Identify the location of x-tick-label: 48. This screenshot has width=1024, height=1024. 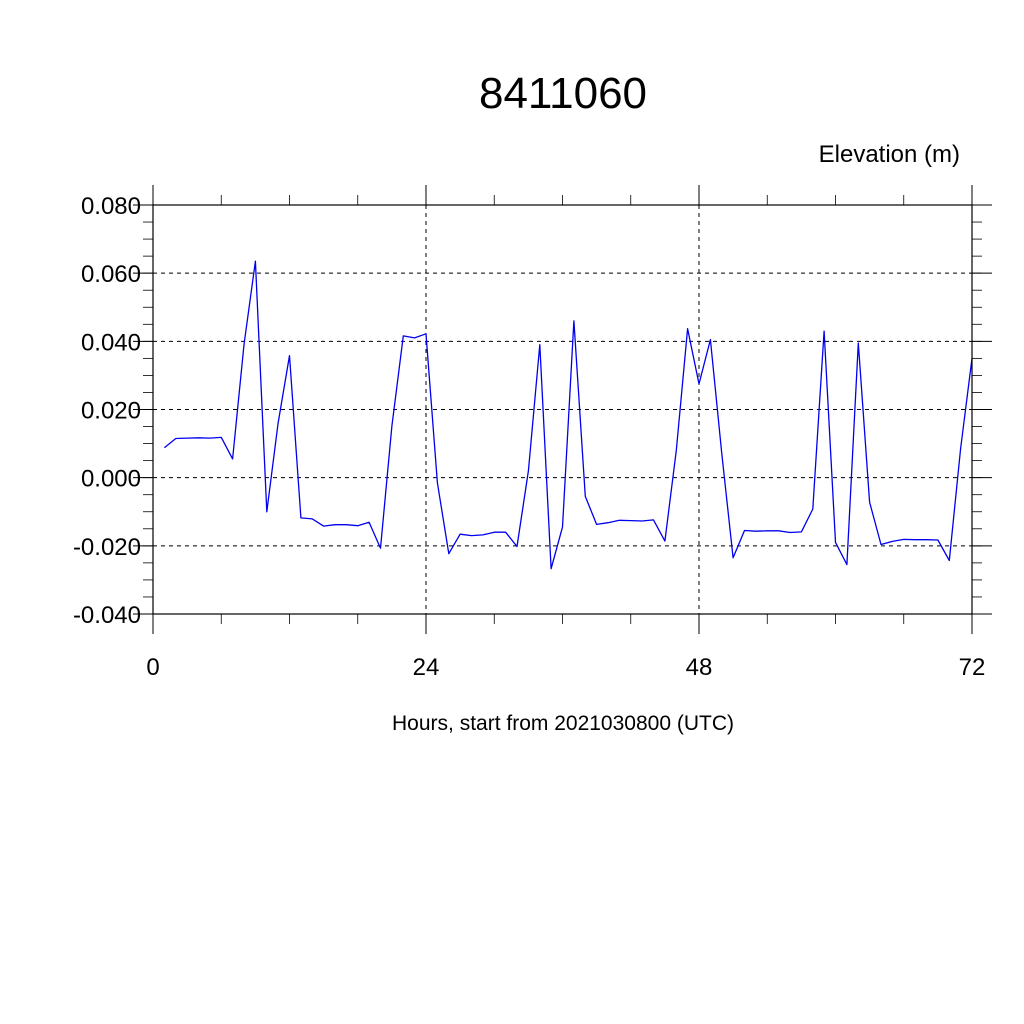
(699, 667).